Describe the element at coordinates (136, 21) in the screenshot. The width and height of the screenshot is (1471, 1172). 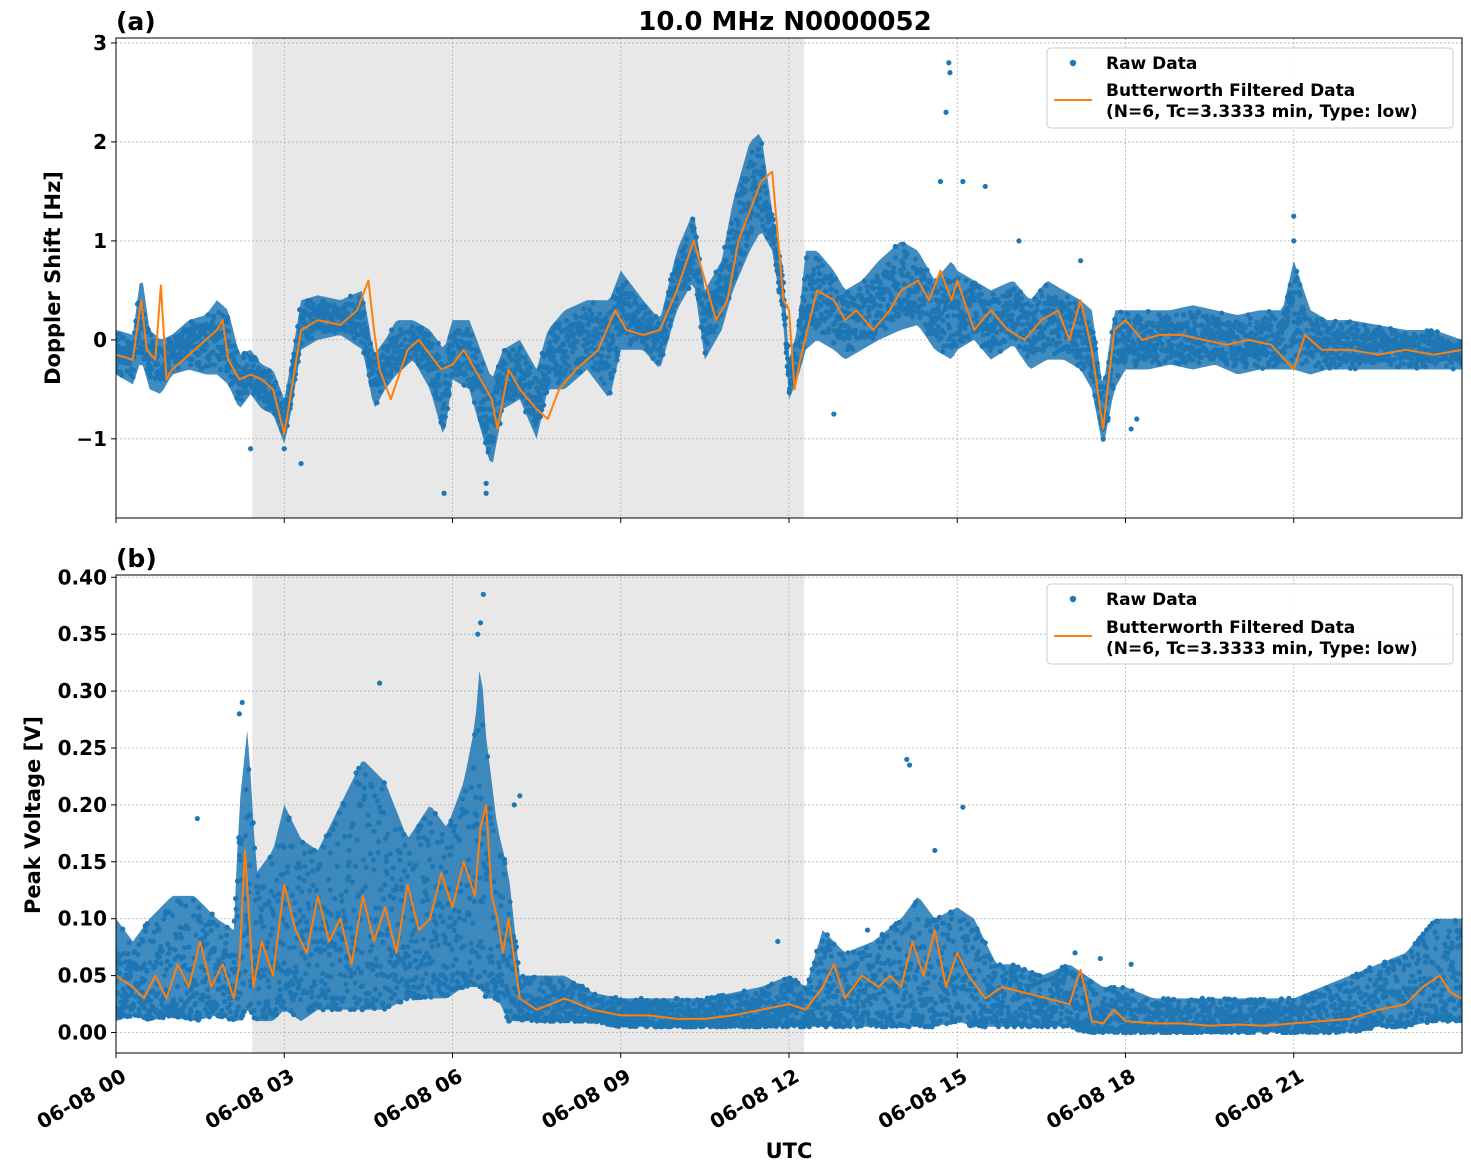
I see `panel-a-label: (a)` at that location.